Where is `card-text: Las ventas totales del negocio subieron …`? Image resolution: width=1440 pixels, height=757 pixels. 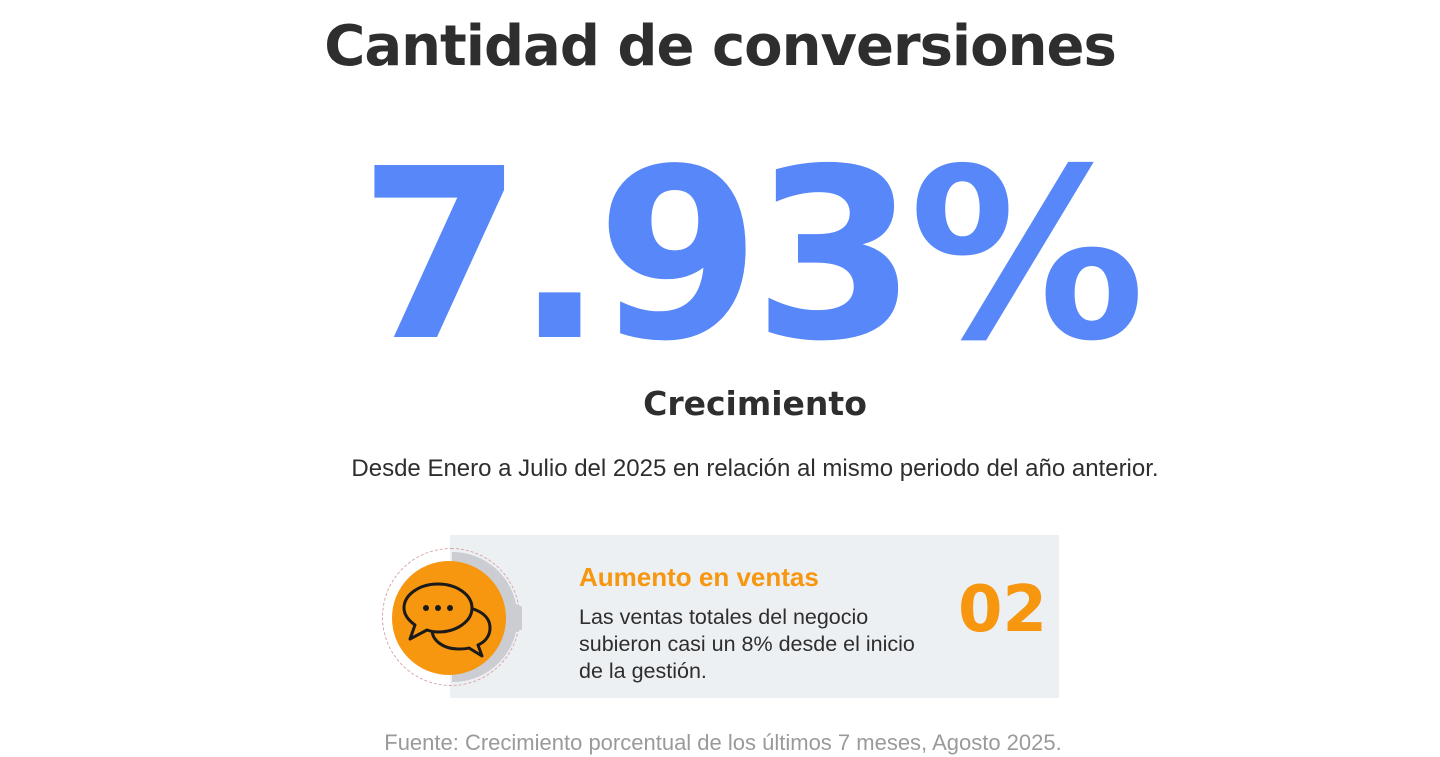 card-text: Las ventas totales del negocio subieron … is located at coordinates (747, 644).